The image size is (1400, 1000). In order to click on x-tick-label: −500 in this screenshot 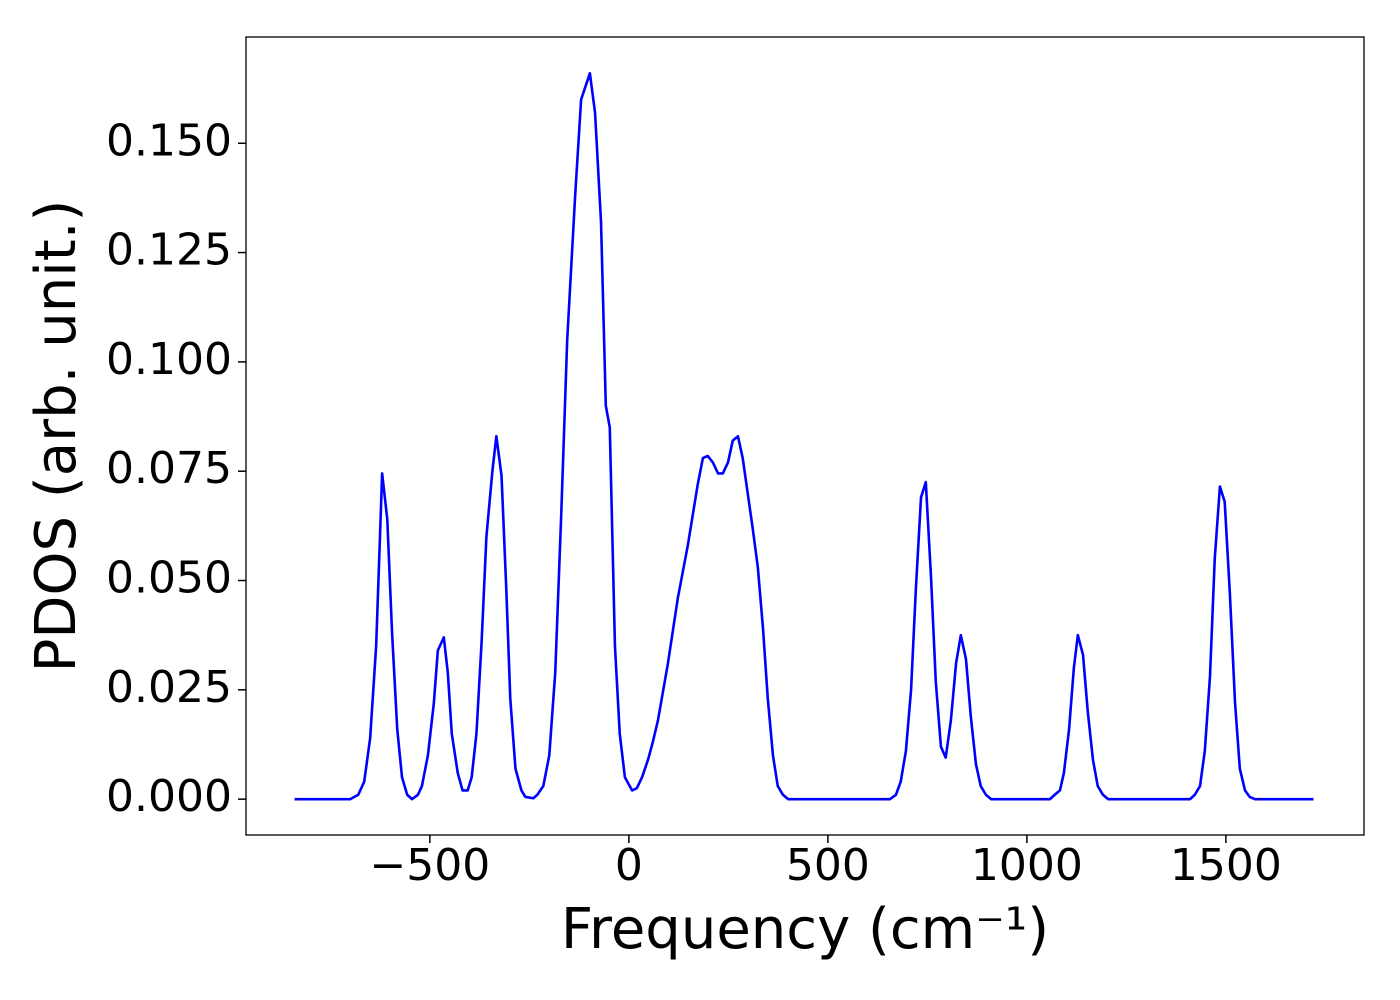, I will do `click(429, 865)`.